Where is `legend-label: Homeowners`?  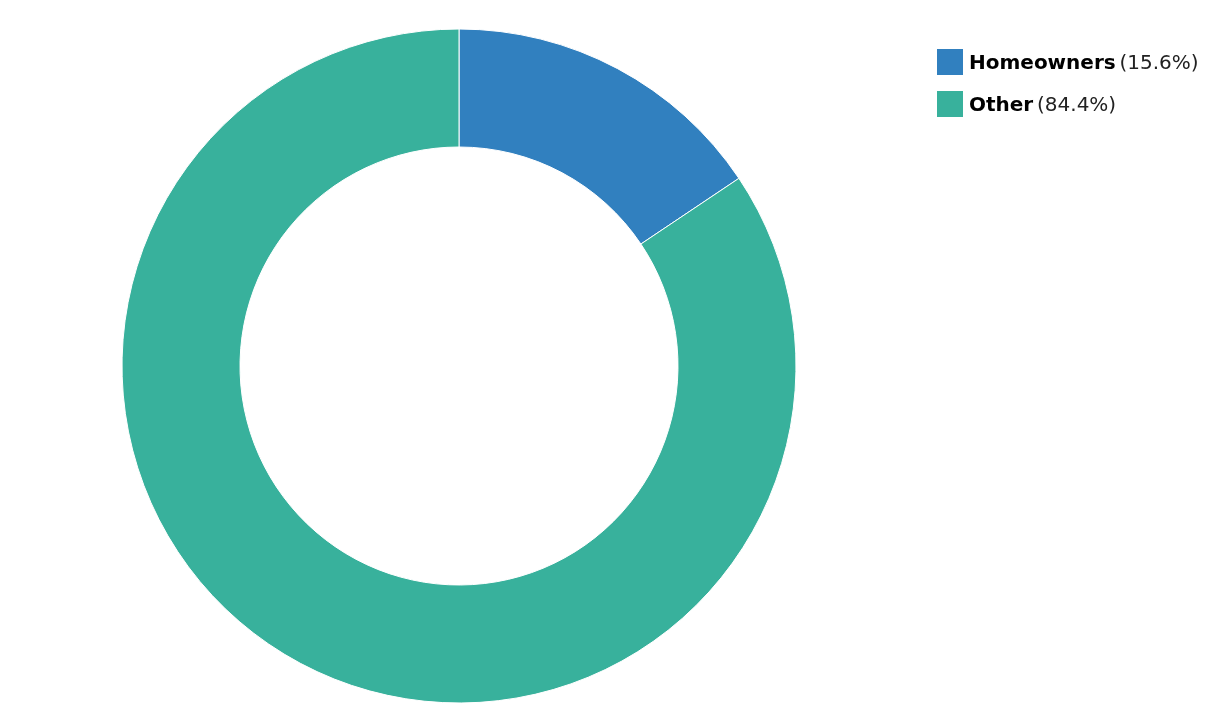 legend-label: Homeowners is located at coordinates (1042, 62).